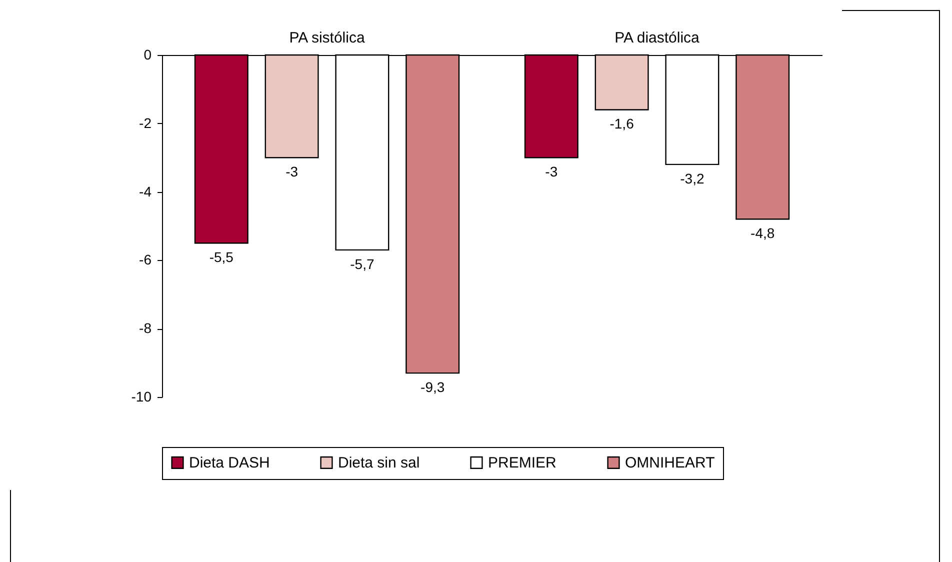 This screenshot has height=562, width=952. Describe the element at coordinates (145, 328) in the screenshot. I see `y-tick-label: -8` at that location.